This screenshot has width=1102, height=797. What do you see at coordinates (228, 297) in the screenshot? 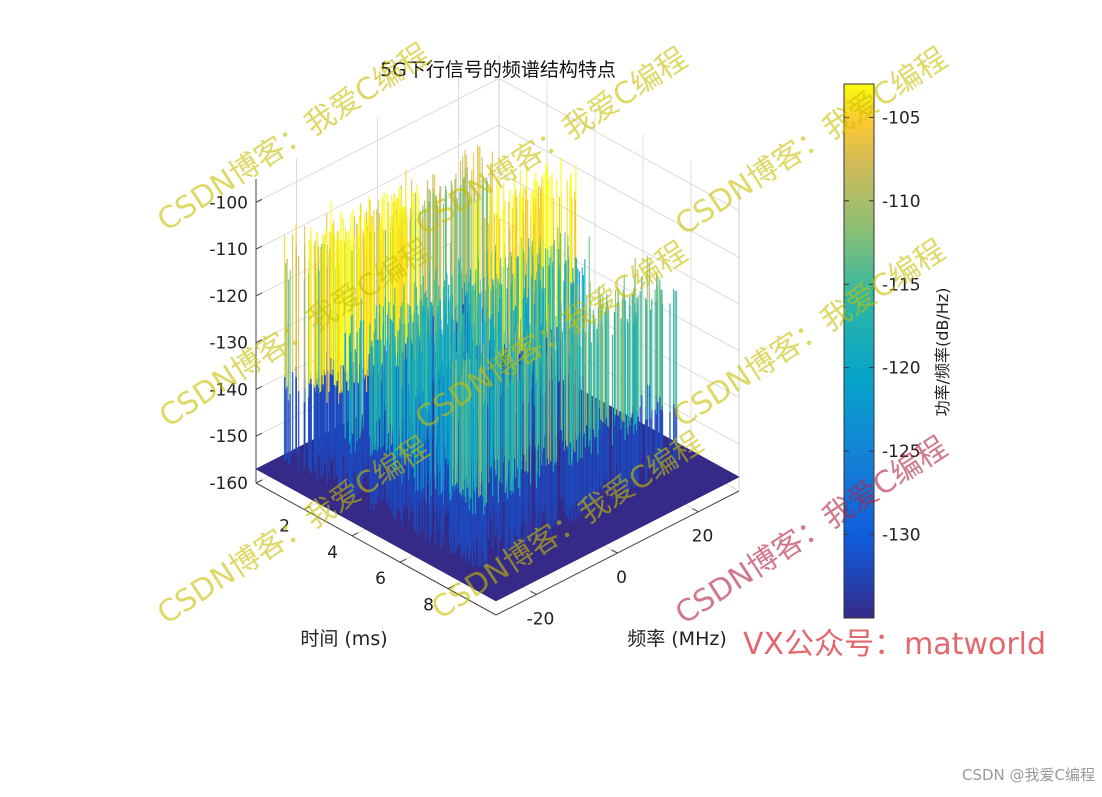
I see `z-tick-label: -120` at bounding box center [228, 297].